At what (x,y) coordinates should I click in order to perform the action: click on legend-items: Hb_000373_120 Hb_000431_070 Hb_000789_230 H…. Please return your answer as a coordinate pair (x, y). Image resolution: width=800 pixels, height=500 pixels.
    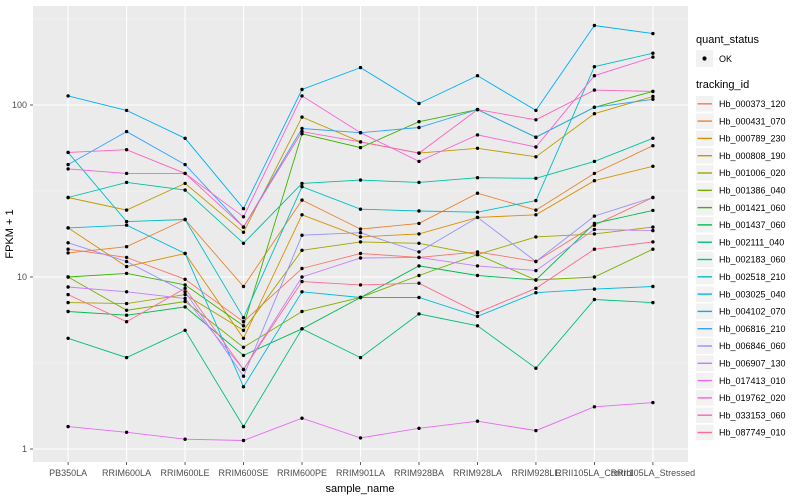
    Looking at the image, I should click on (741, 268).